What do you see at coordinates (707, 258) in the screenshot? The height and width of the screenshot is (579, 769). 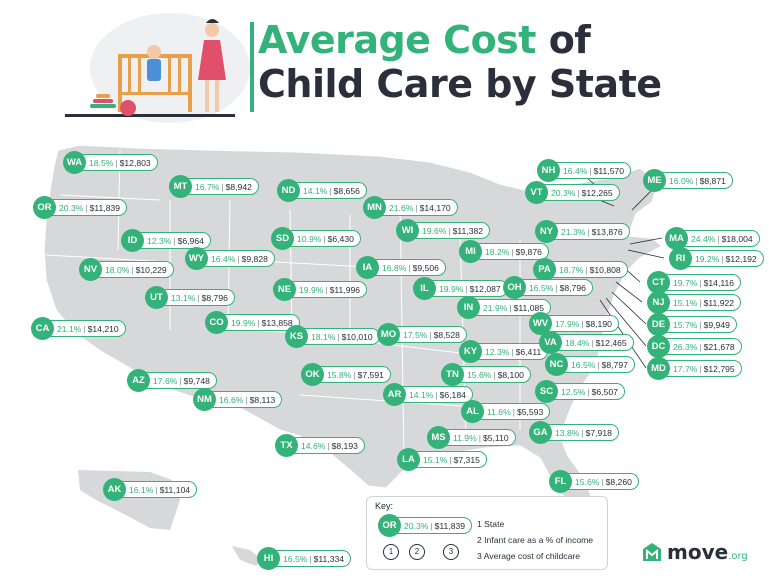 I see `state-infant-care-pct: 19.2%` at bounding box center [707, 258].